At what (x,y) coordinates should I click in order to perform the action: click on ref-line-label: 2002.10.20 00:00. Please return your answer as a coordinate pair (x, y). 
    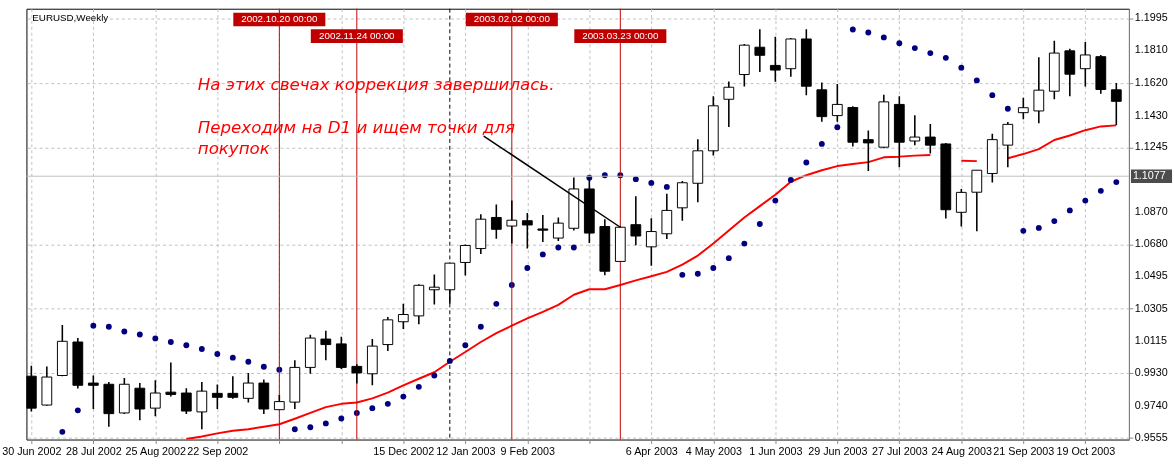
    Looking at the image, I should click on (279, 19).